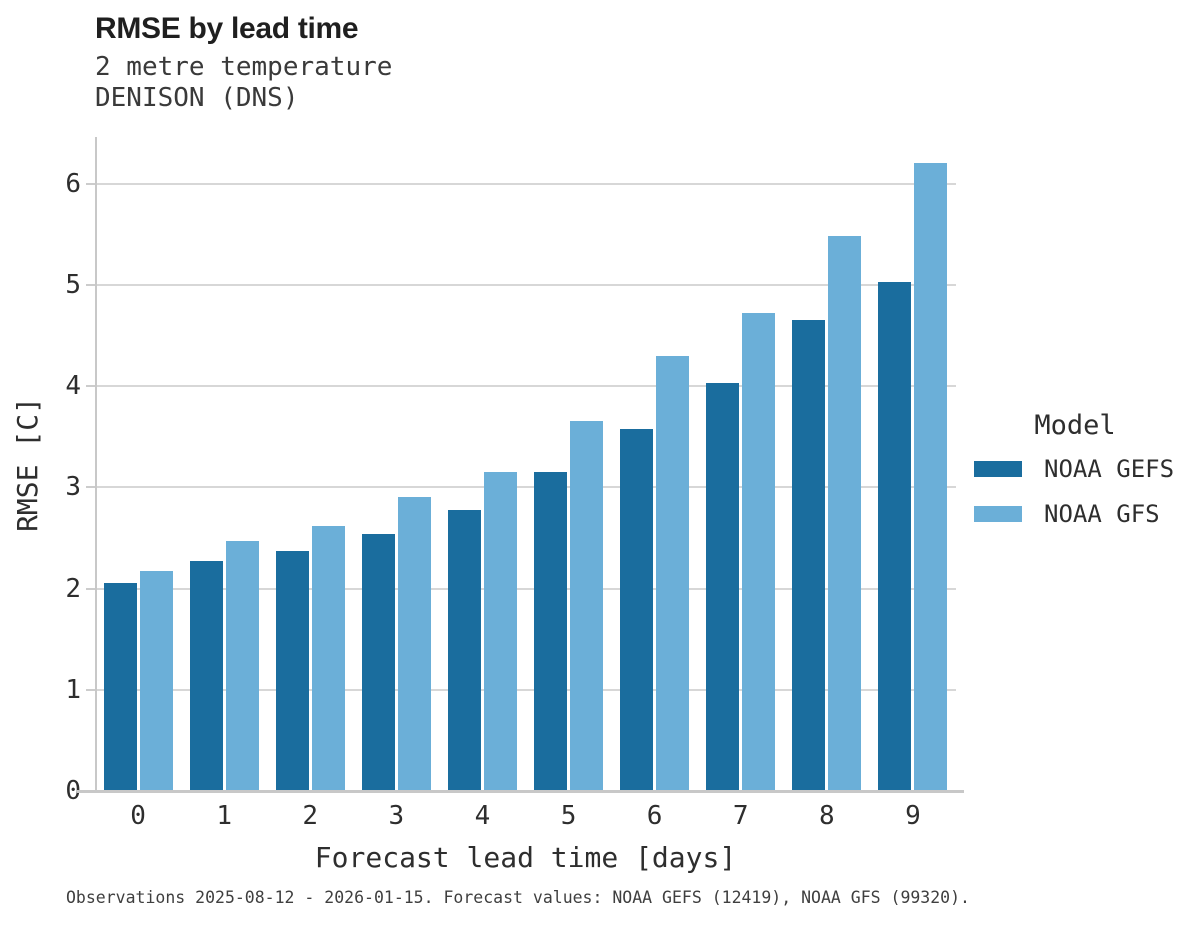 Image resolution: width=1195 pixels, height=928 pixels. Describe the element at coordinates (826, 816) in the screenshot. I see `x-tick-label-8: 8` at that location.